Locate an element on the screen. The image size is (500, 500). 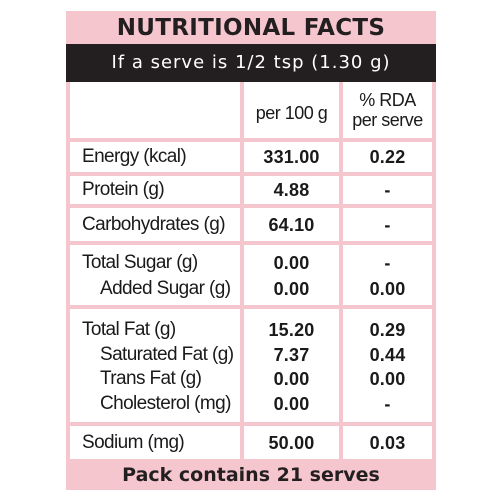
row-sodium-rda-cell: 0.03 is located at coordinates (387, 442).